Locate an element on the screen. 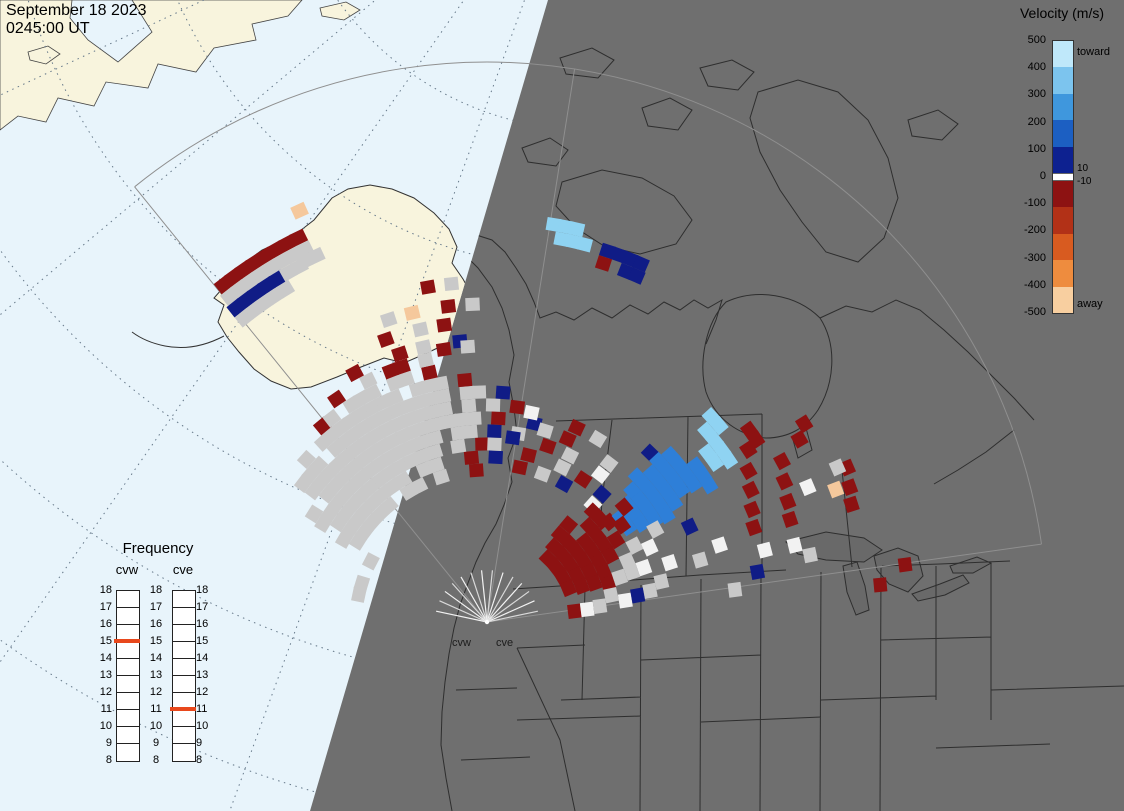  colorbar-zero-band is located at coordinates (1063, 176).